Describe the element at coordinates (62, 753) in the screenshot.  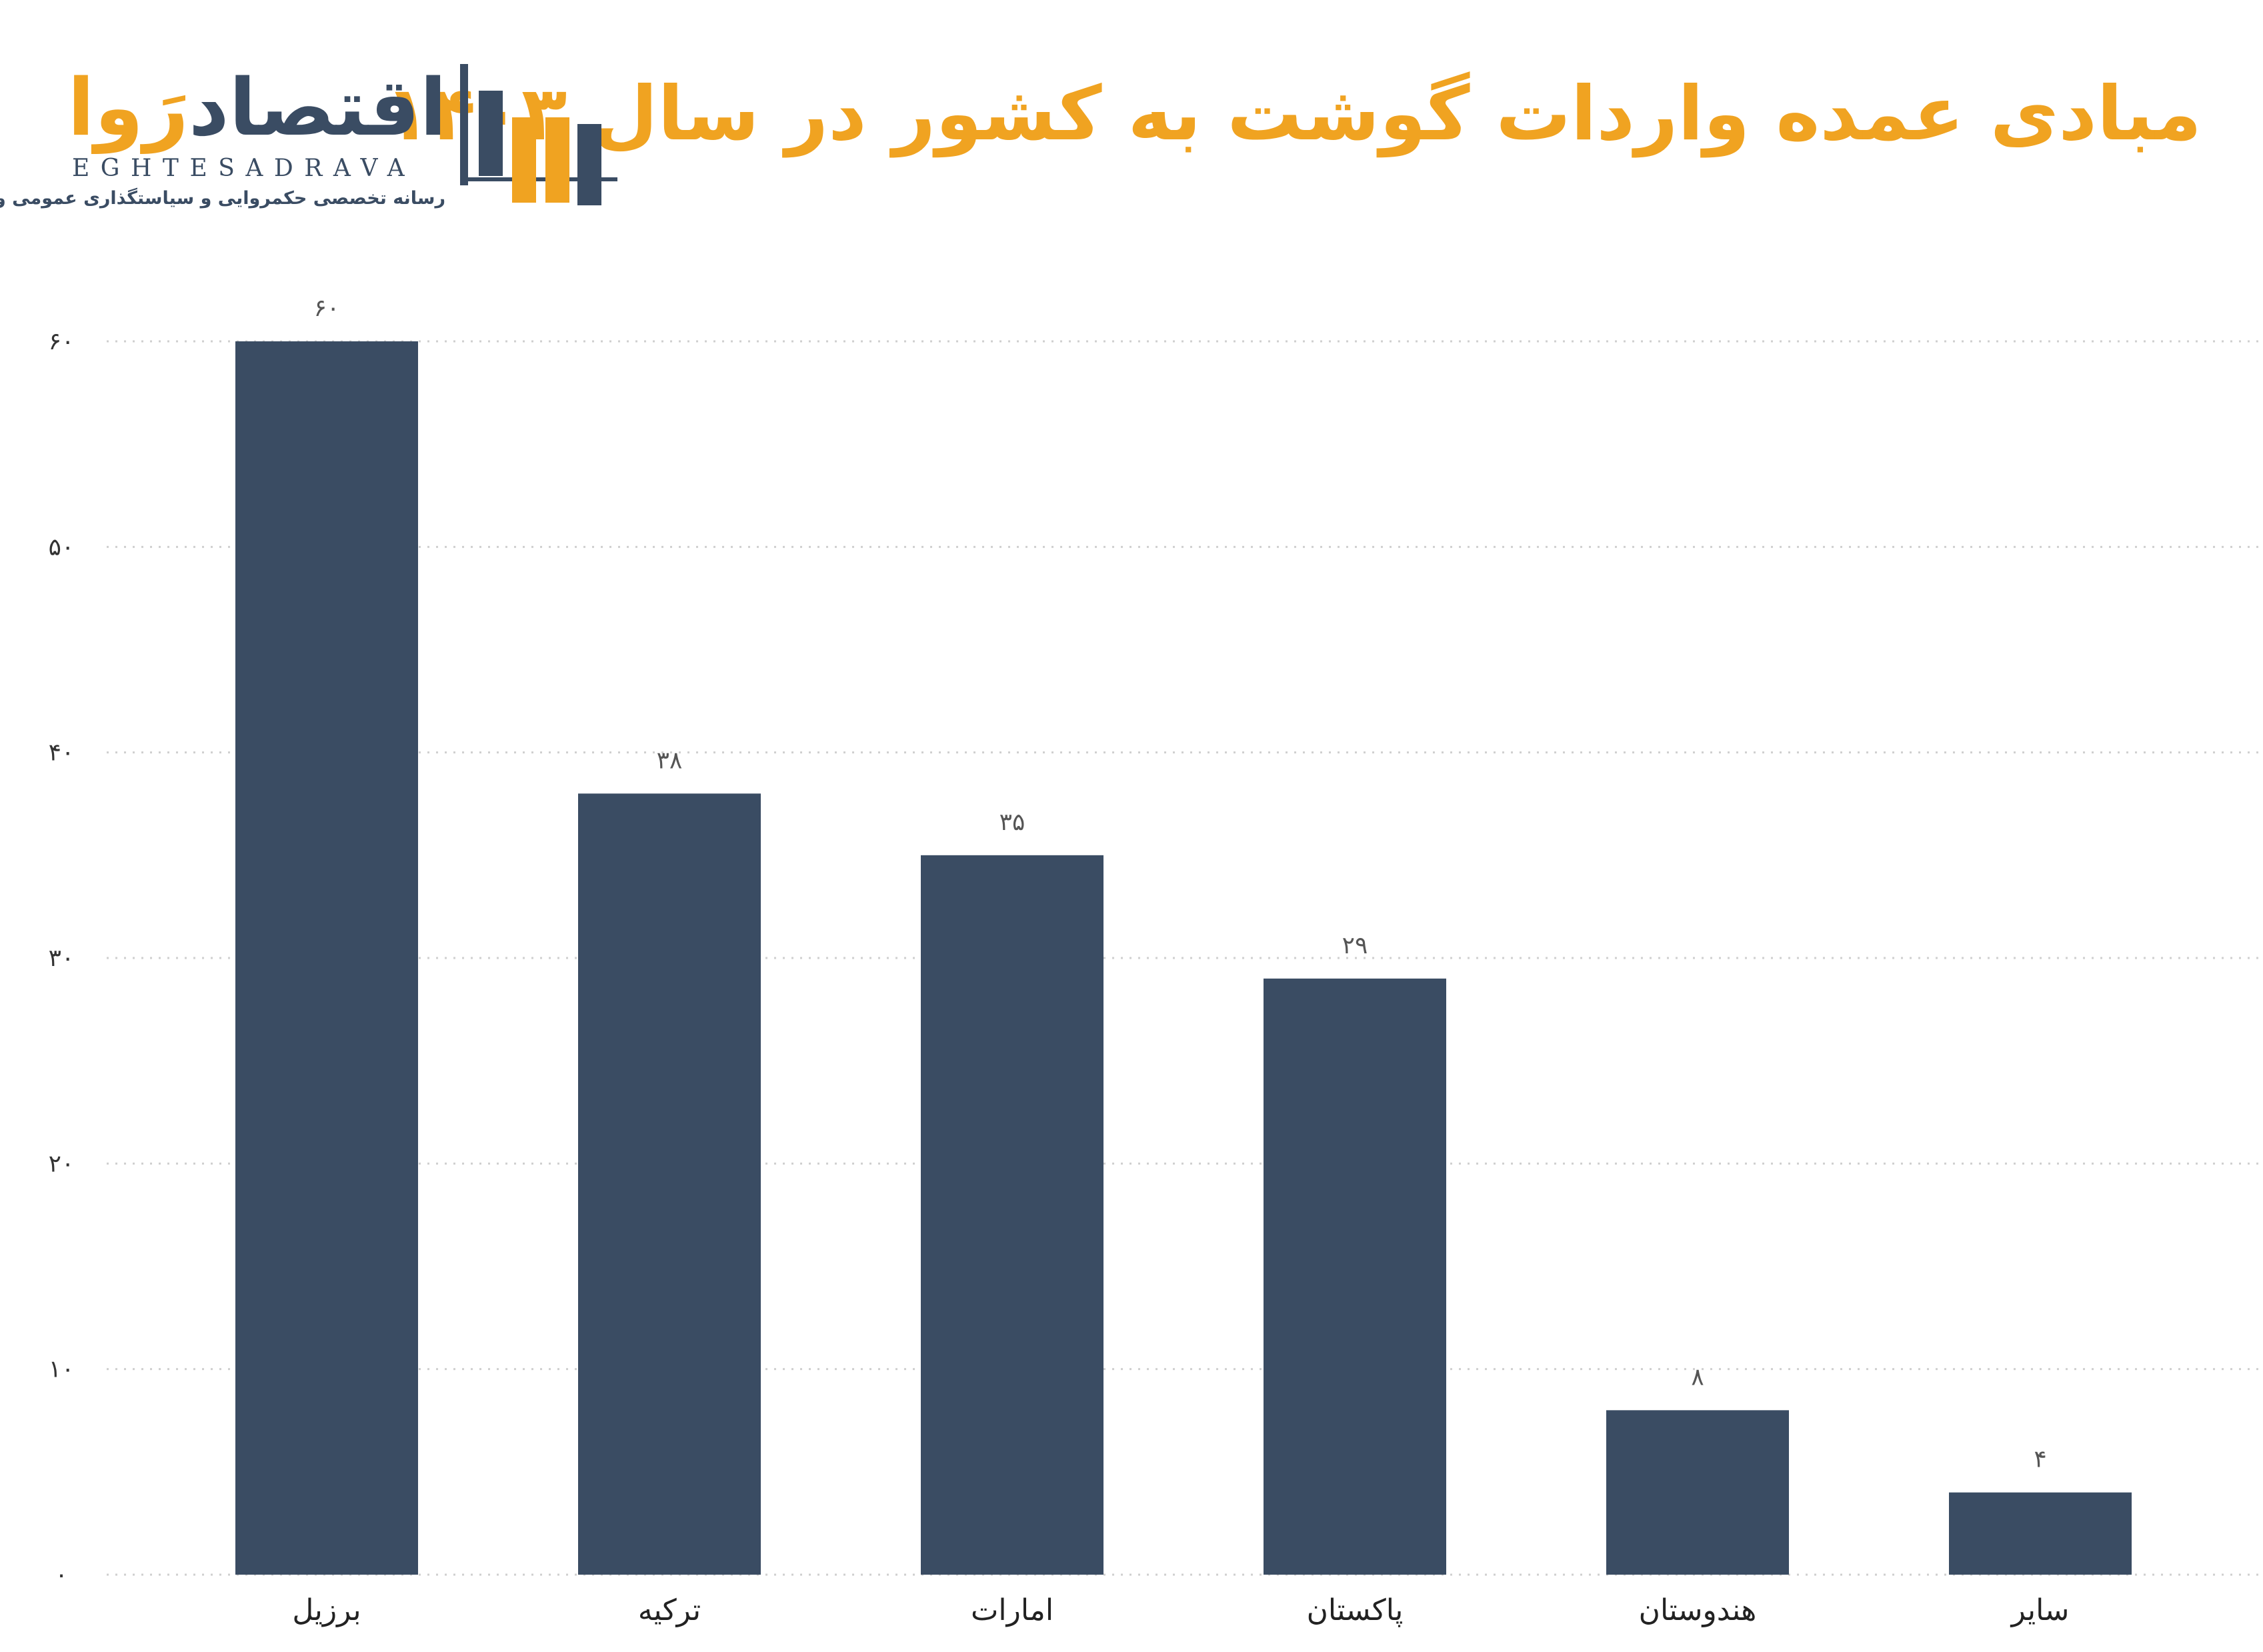
I see `y-tick-label: ۴۰` at that location.